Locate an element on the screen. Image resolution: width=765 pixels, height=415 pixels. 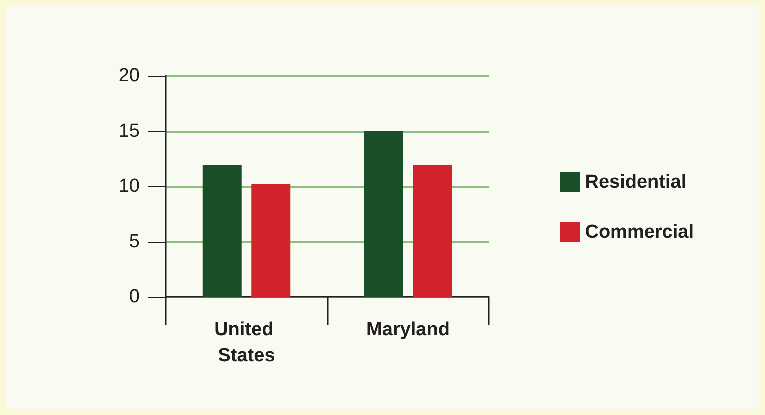
x-tick-label: Maryland is located at coordinates (408, 330).